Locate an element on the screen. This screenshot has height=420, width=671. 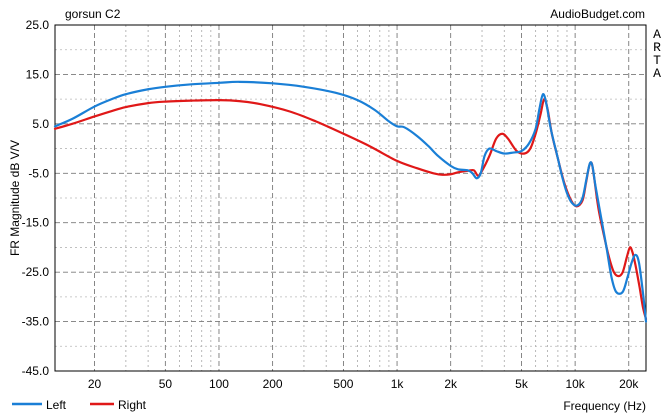
y-tick-label: 15.0 is located at coordinates (38, 74).